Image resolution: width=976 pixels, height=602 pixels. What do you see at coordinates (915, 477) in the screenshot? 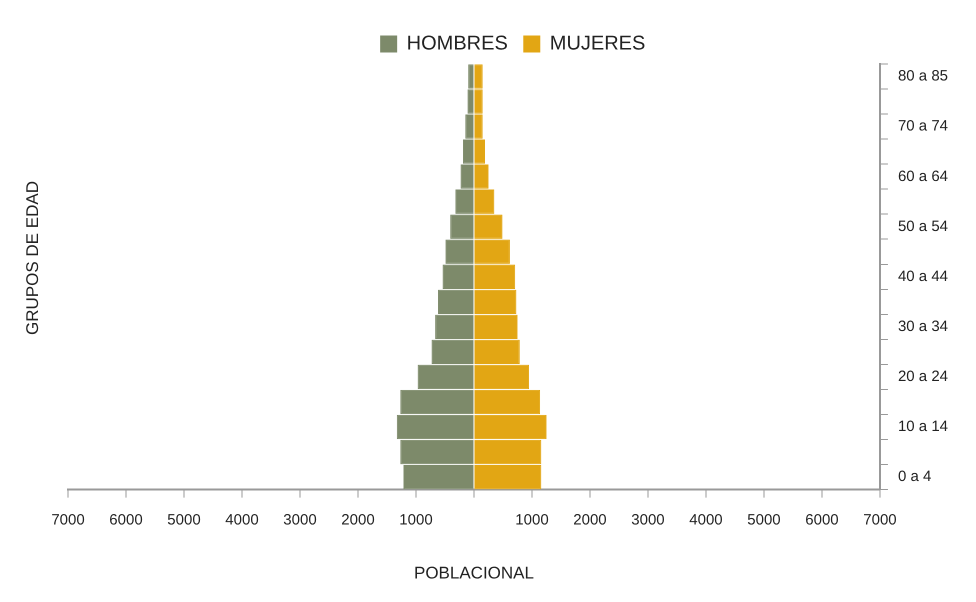
I see `y-tick-label: 0 a 4` at bounding box center [915, 477].